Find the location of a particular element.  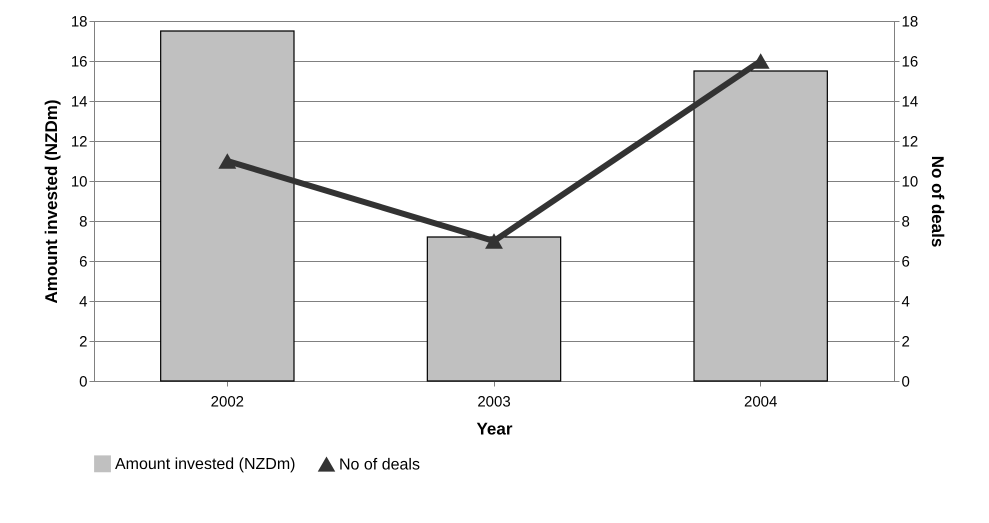

y-tick-label: 2 is located at coordinates (83, 342).